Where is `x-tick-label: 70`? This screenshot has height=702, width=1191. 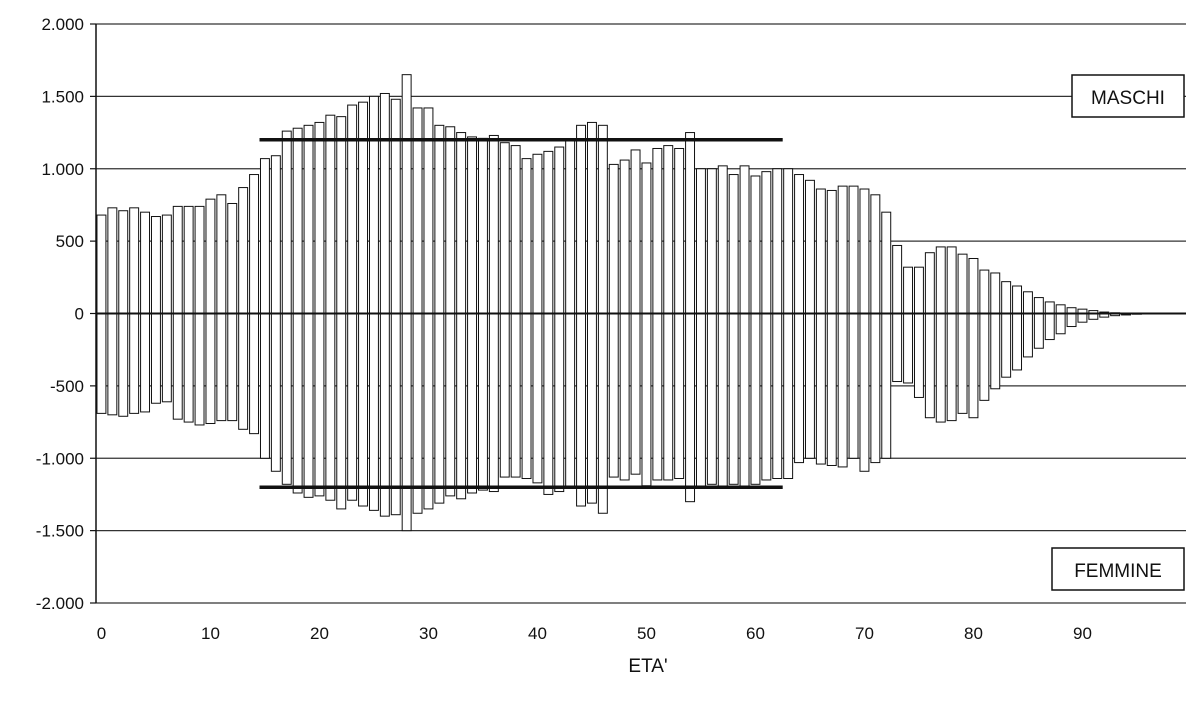
x-tick-label: 70 is located at coordinates (864, 633).